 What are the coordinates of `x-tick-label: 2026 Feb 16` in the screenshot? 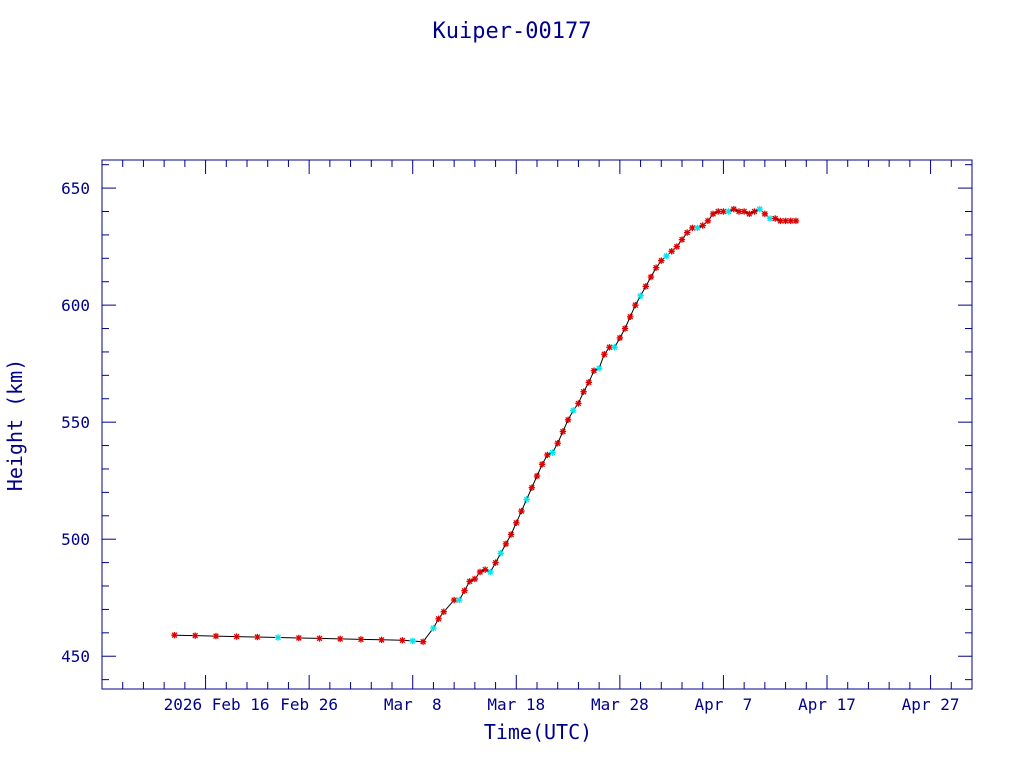 It's located at (217, 704).